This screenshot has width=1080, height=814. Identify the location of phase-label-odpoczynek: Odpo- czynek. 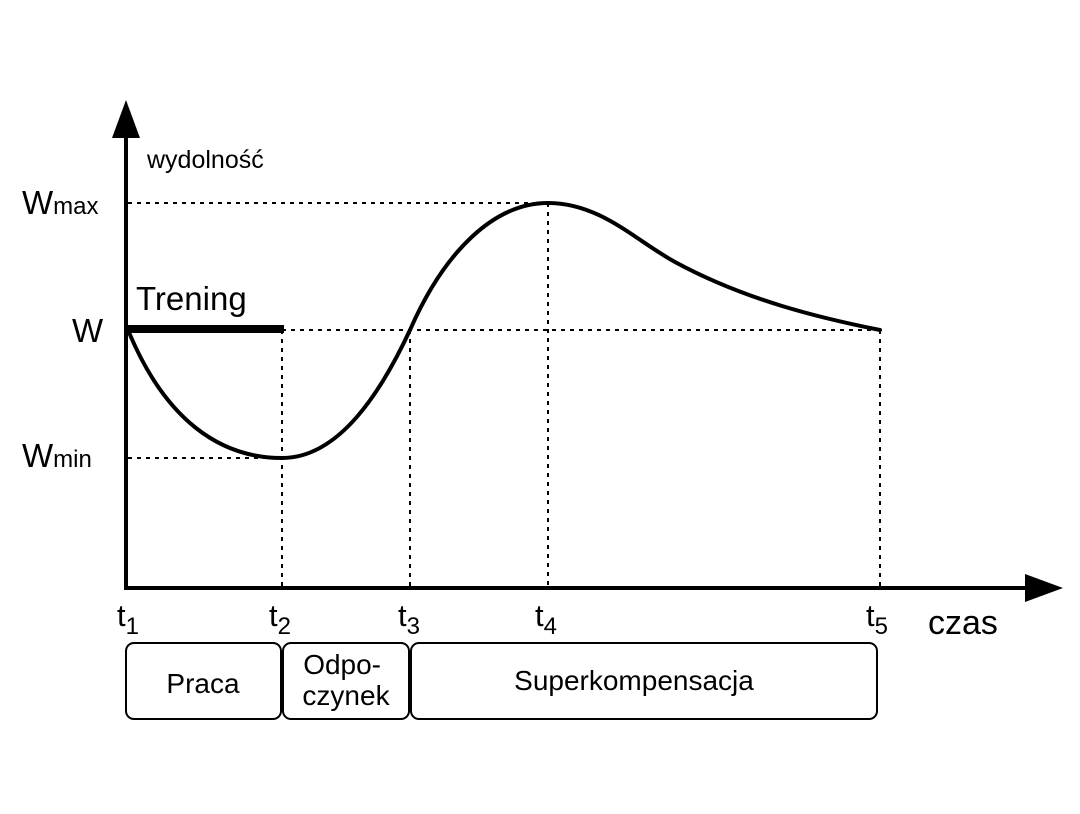
(346, 680).